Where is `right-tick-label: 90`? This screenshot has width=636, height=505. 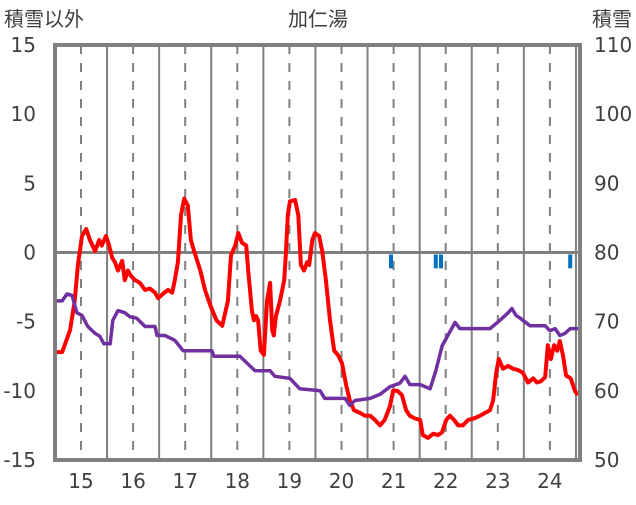 right-tick-label: 90 is located at coordinates (606, 183).